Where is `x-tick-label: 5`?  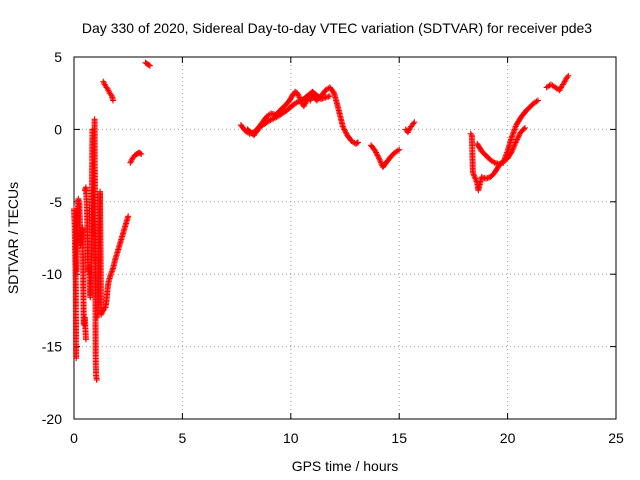
x-tick-label: 5 is located at coordinates (183, 438).